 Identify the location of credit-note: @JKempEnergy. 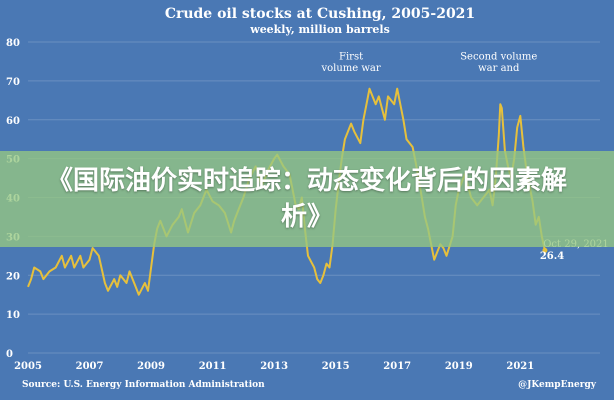
(557, 385).